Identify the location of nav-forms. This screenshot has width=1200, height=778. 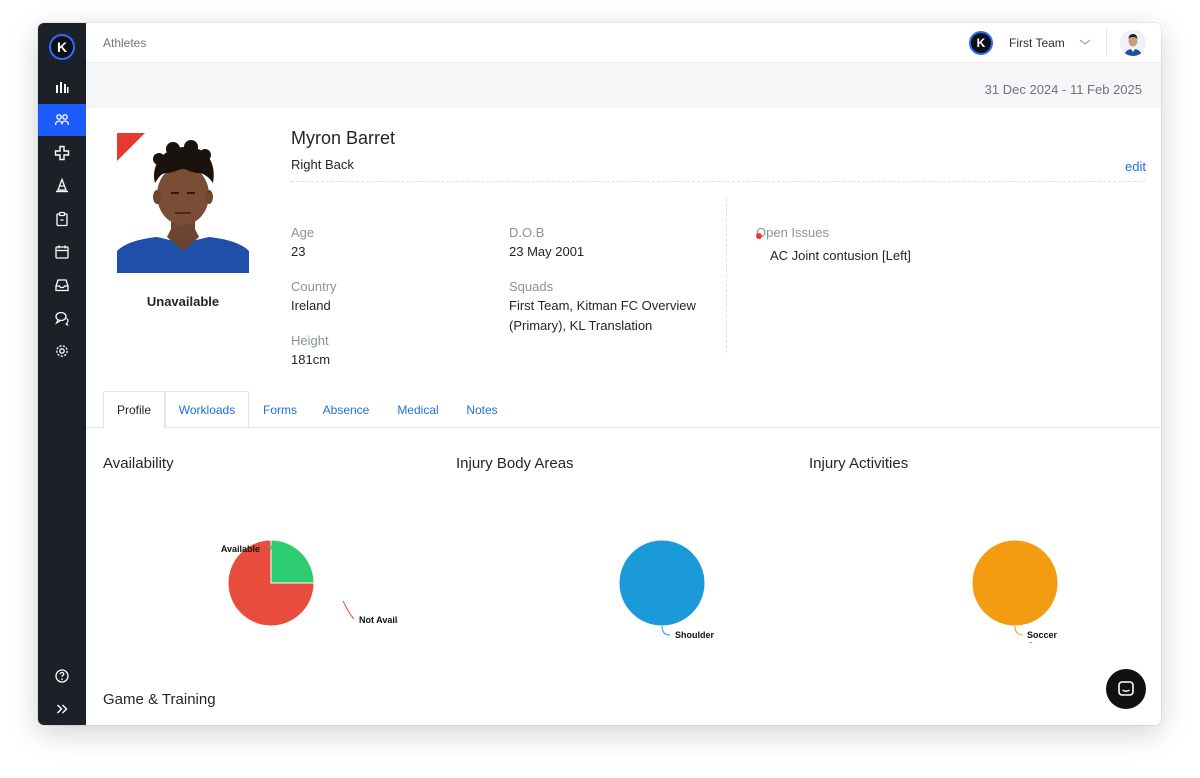
(62, 219).